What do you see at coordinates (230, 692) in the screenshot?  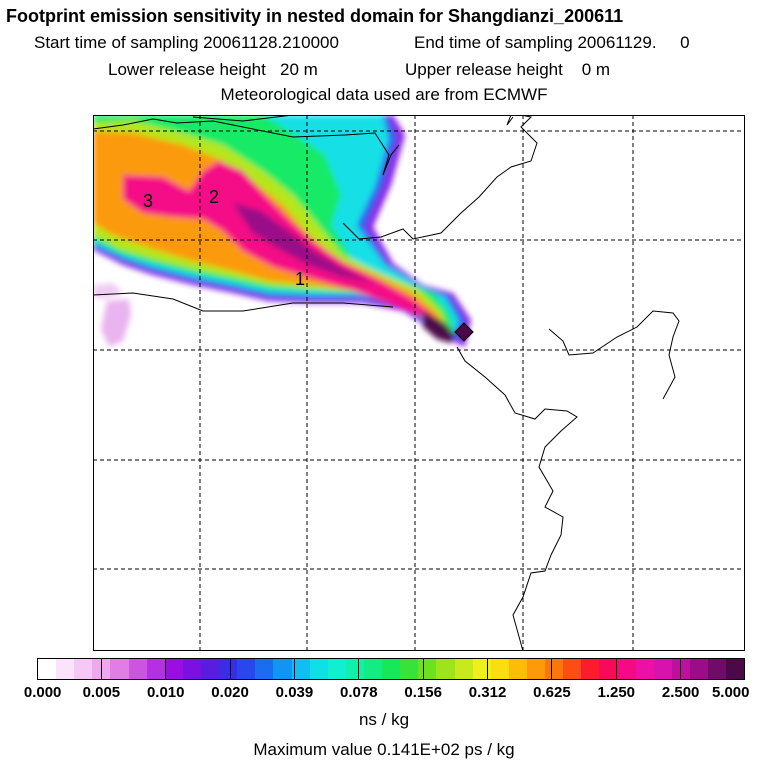 I see `colorbar-tick-label: 0.020` at bounding box center [230, 692].